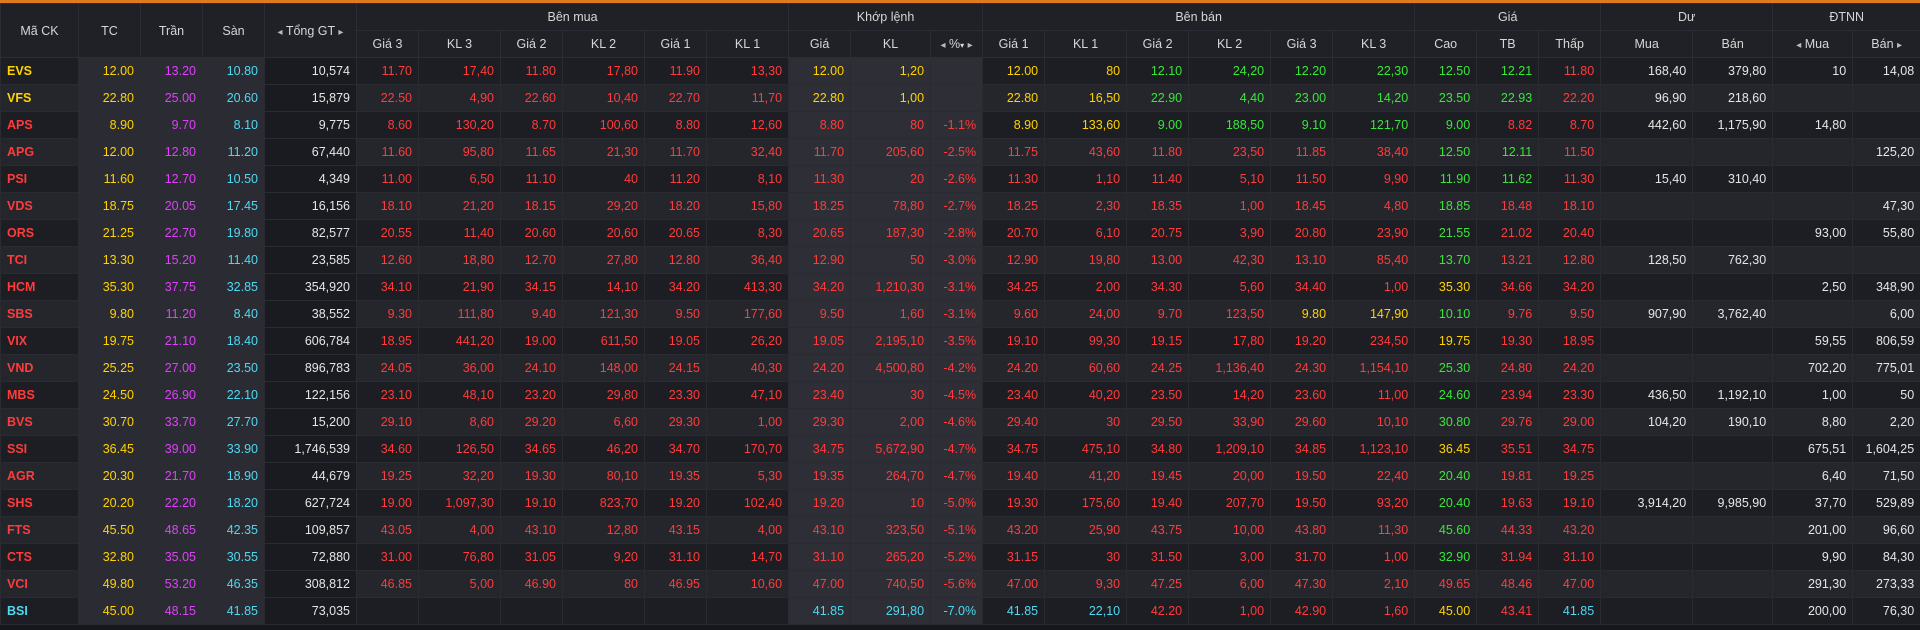  What do you see at coordinates (171, 30) in the screenshot?
I see `header-ceiling: Trần` at bounding box center [171, 30].